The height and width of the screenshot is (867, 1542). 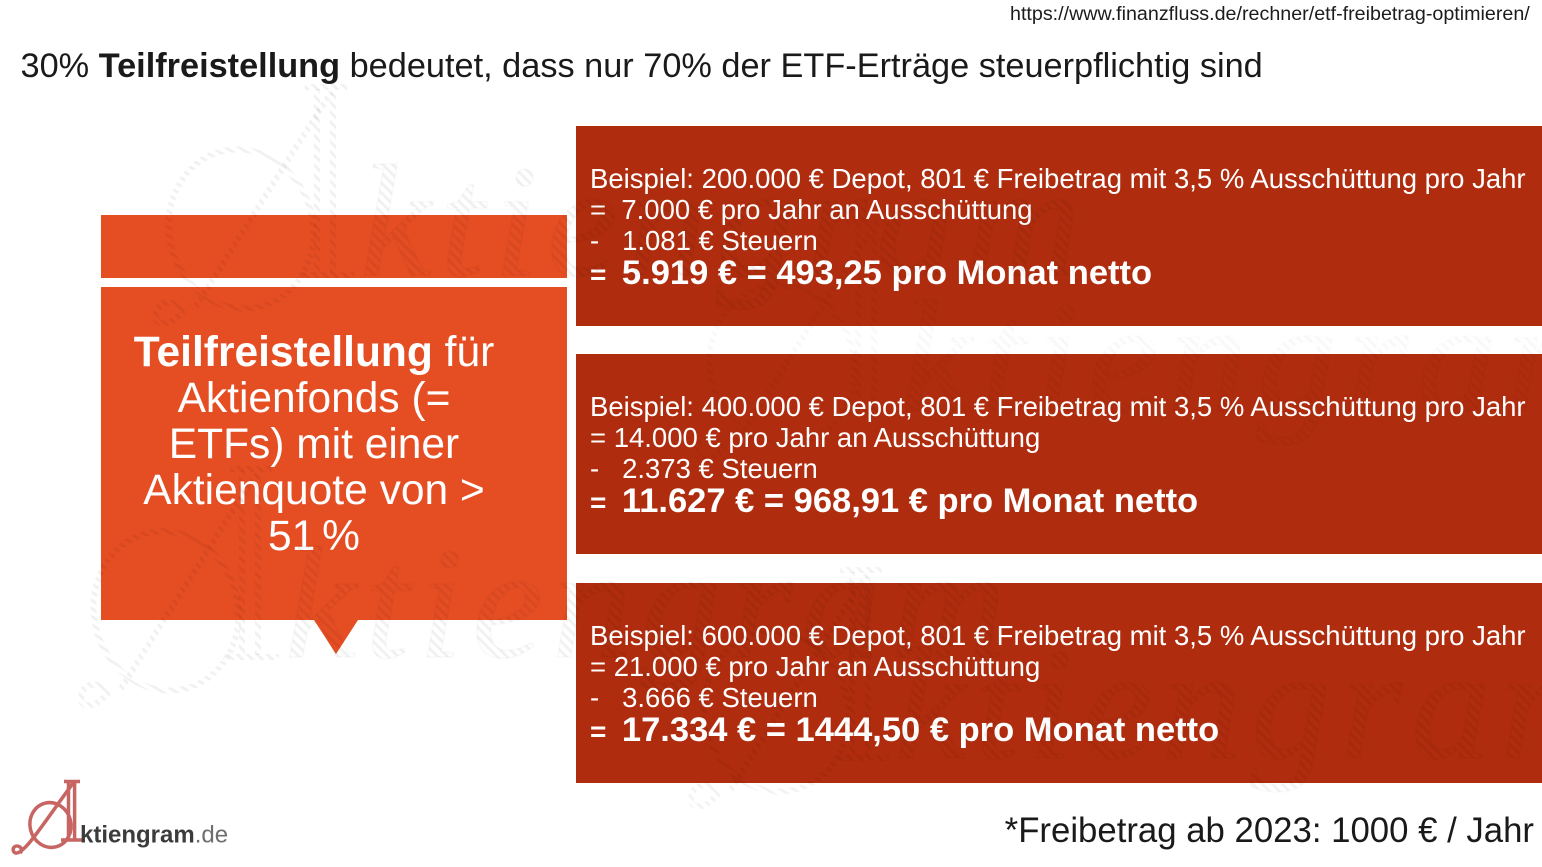 I want to click on svg-text: ktiengram.de, so click(x=154, y=835).